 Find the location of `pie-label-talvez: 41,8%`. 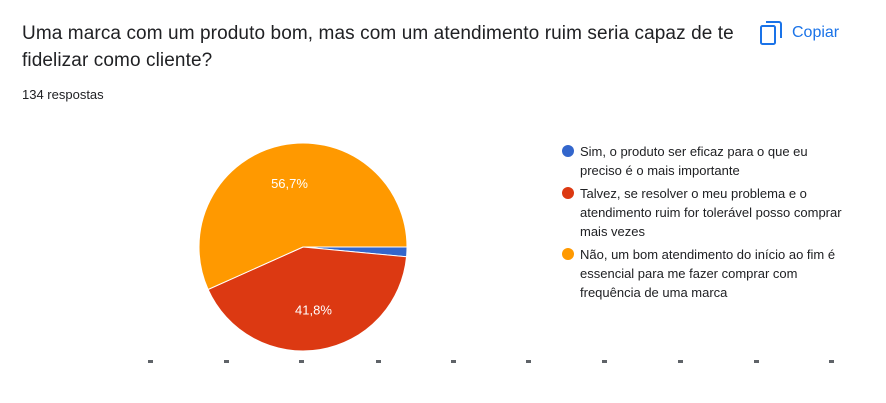

pie-label-talvez: 41,8% is located at coordinates (313, 310).